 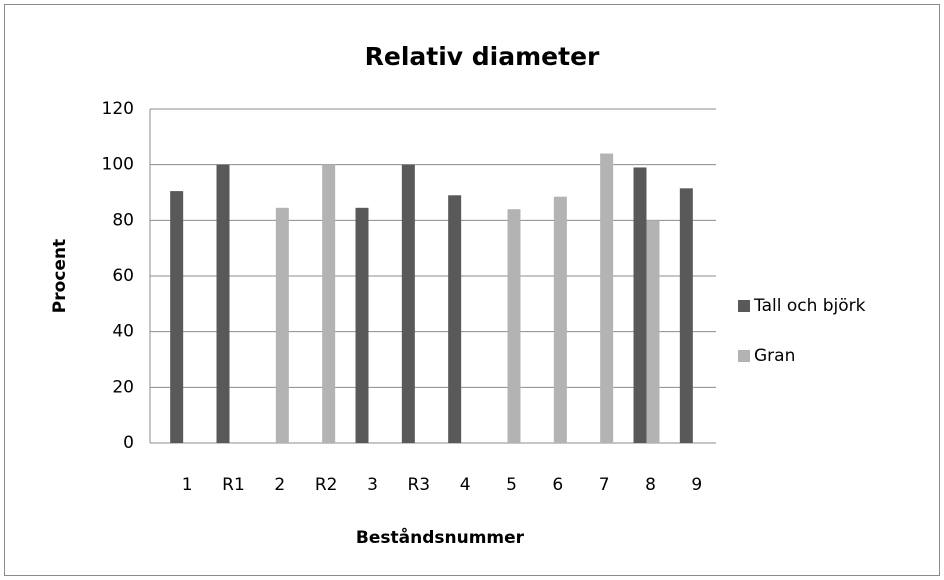 I want to click on x-tick-label: 9, so click(x=696, y=485).